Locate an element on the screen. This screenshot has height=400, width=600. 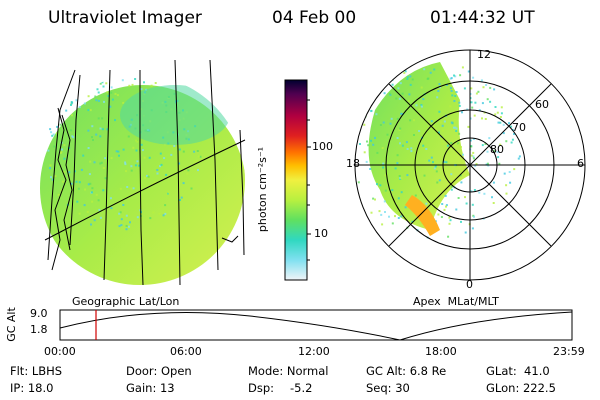
orbit-time-3: 18:00 is located at coordinates (441, 351).